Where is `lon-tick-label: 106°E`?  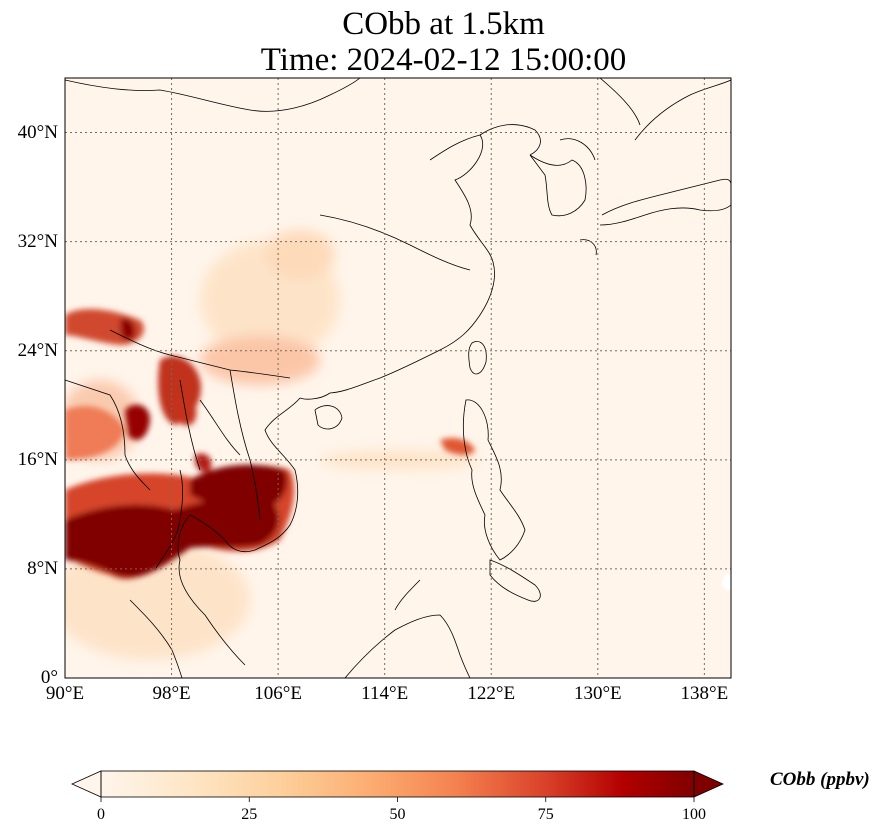
lon-tick-label: 106°E is located at coordinates (278, 693).